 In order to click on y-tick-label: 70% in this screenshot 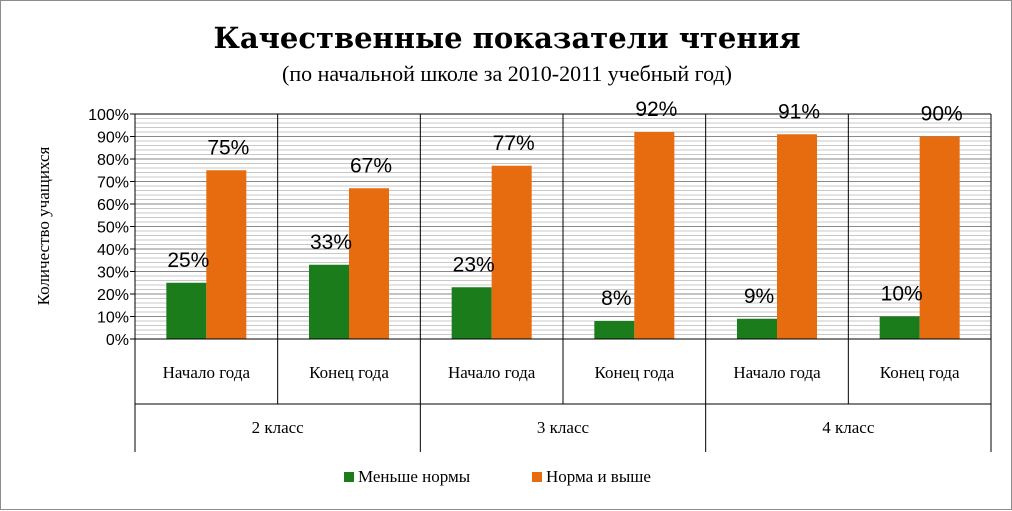, I will do `click(113, 183)`.